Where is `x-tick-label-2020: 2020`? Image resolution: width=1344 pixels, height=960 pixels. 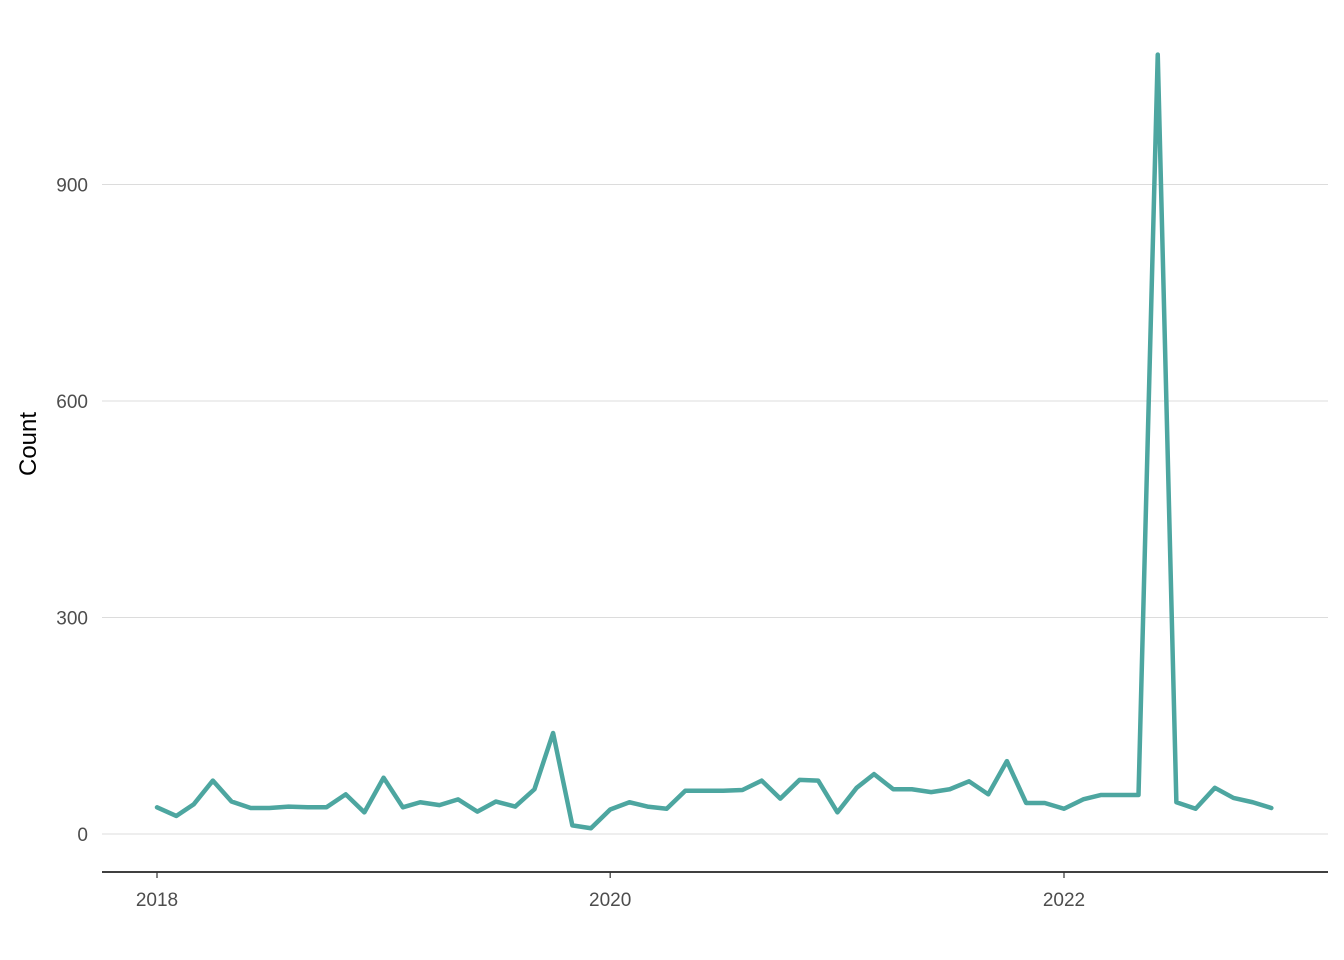
x-tick-label-2020: 2020 is located at coordinates (610, 900).